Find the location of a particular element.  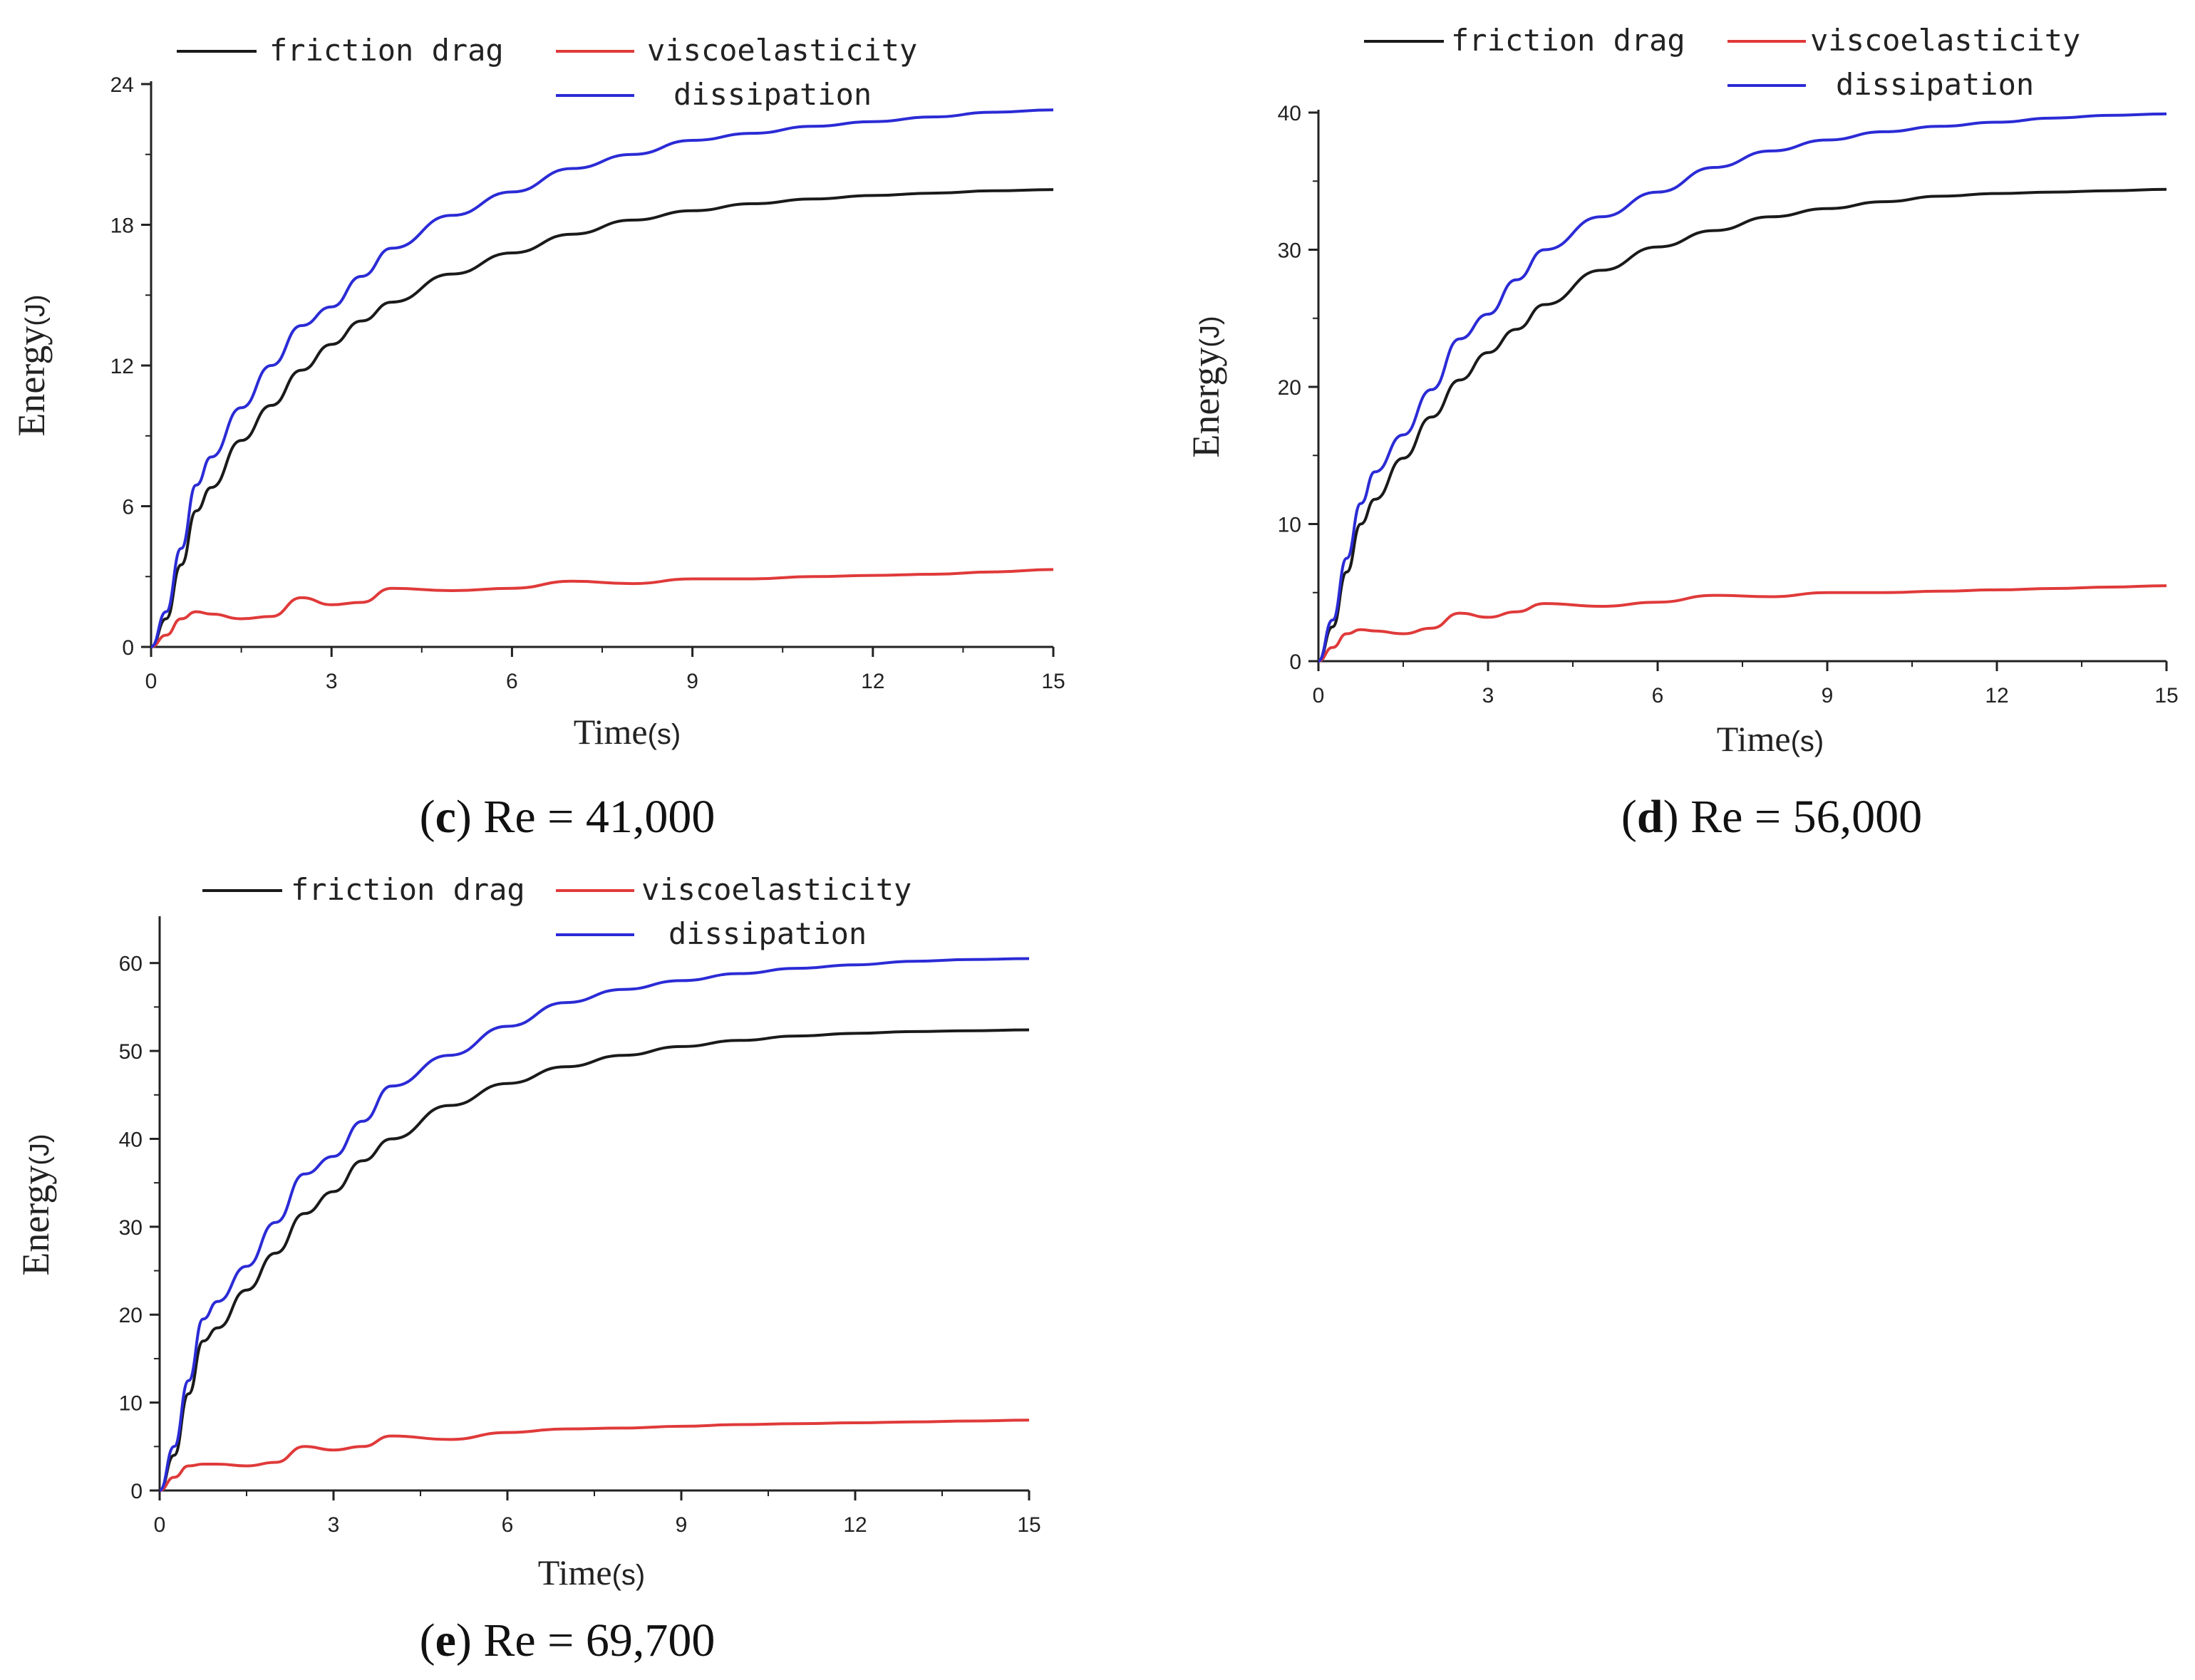

panel-caption: (e) Re = 69,700 is located at coordinates (568, 1640).